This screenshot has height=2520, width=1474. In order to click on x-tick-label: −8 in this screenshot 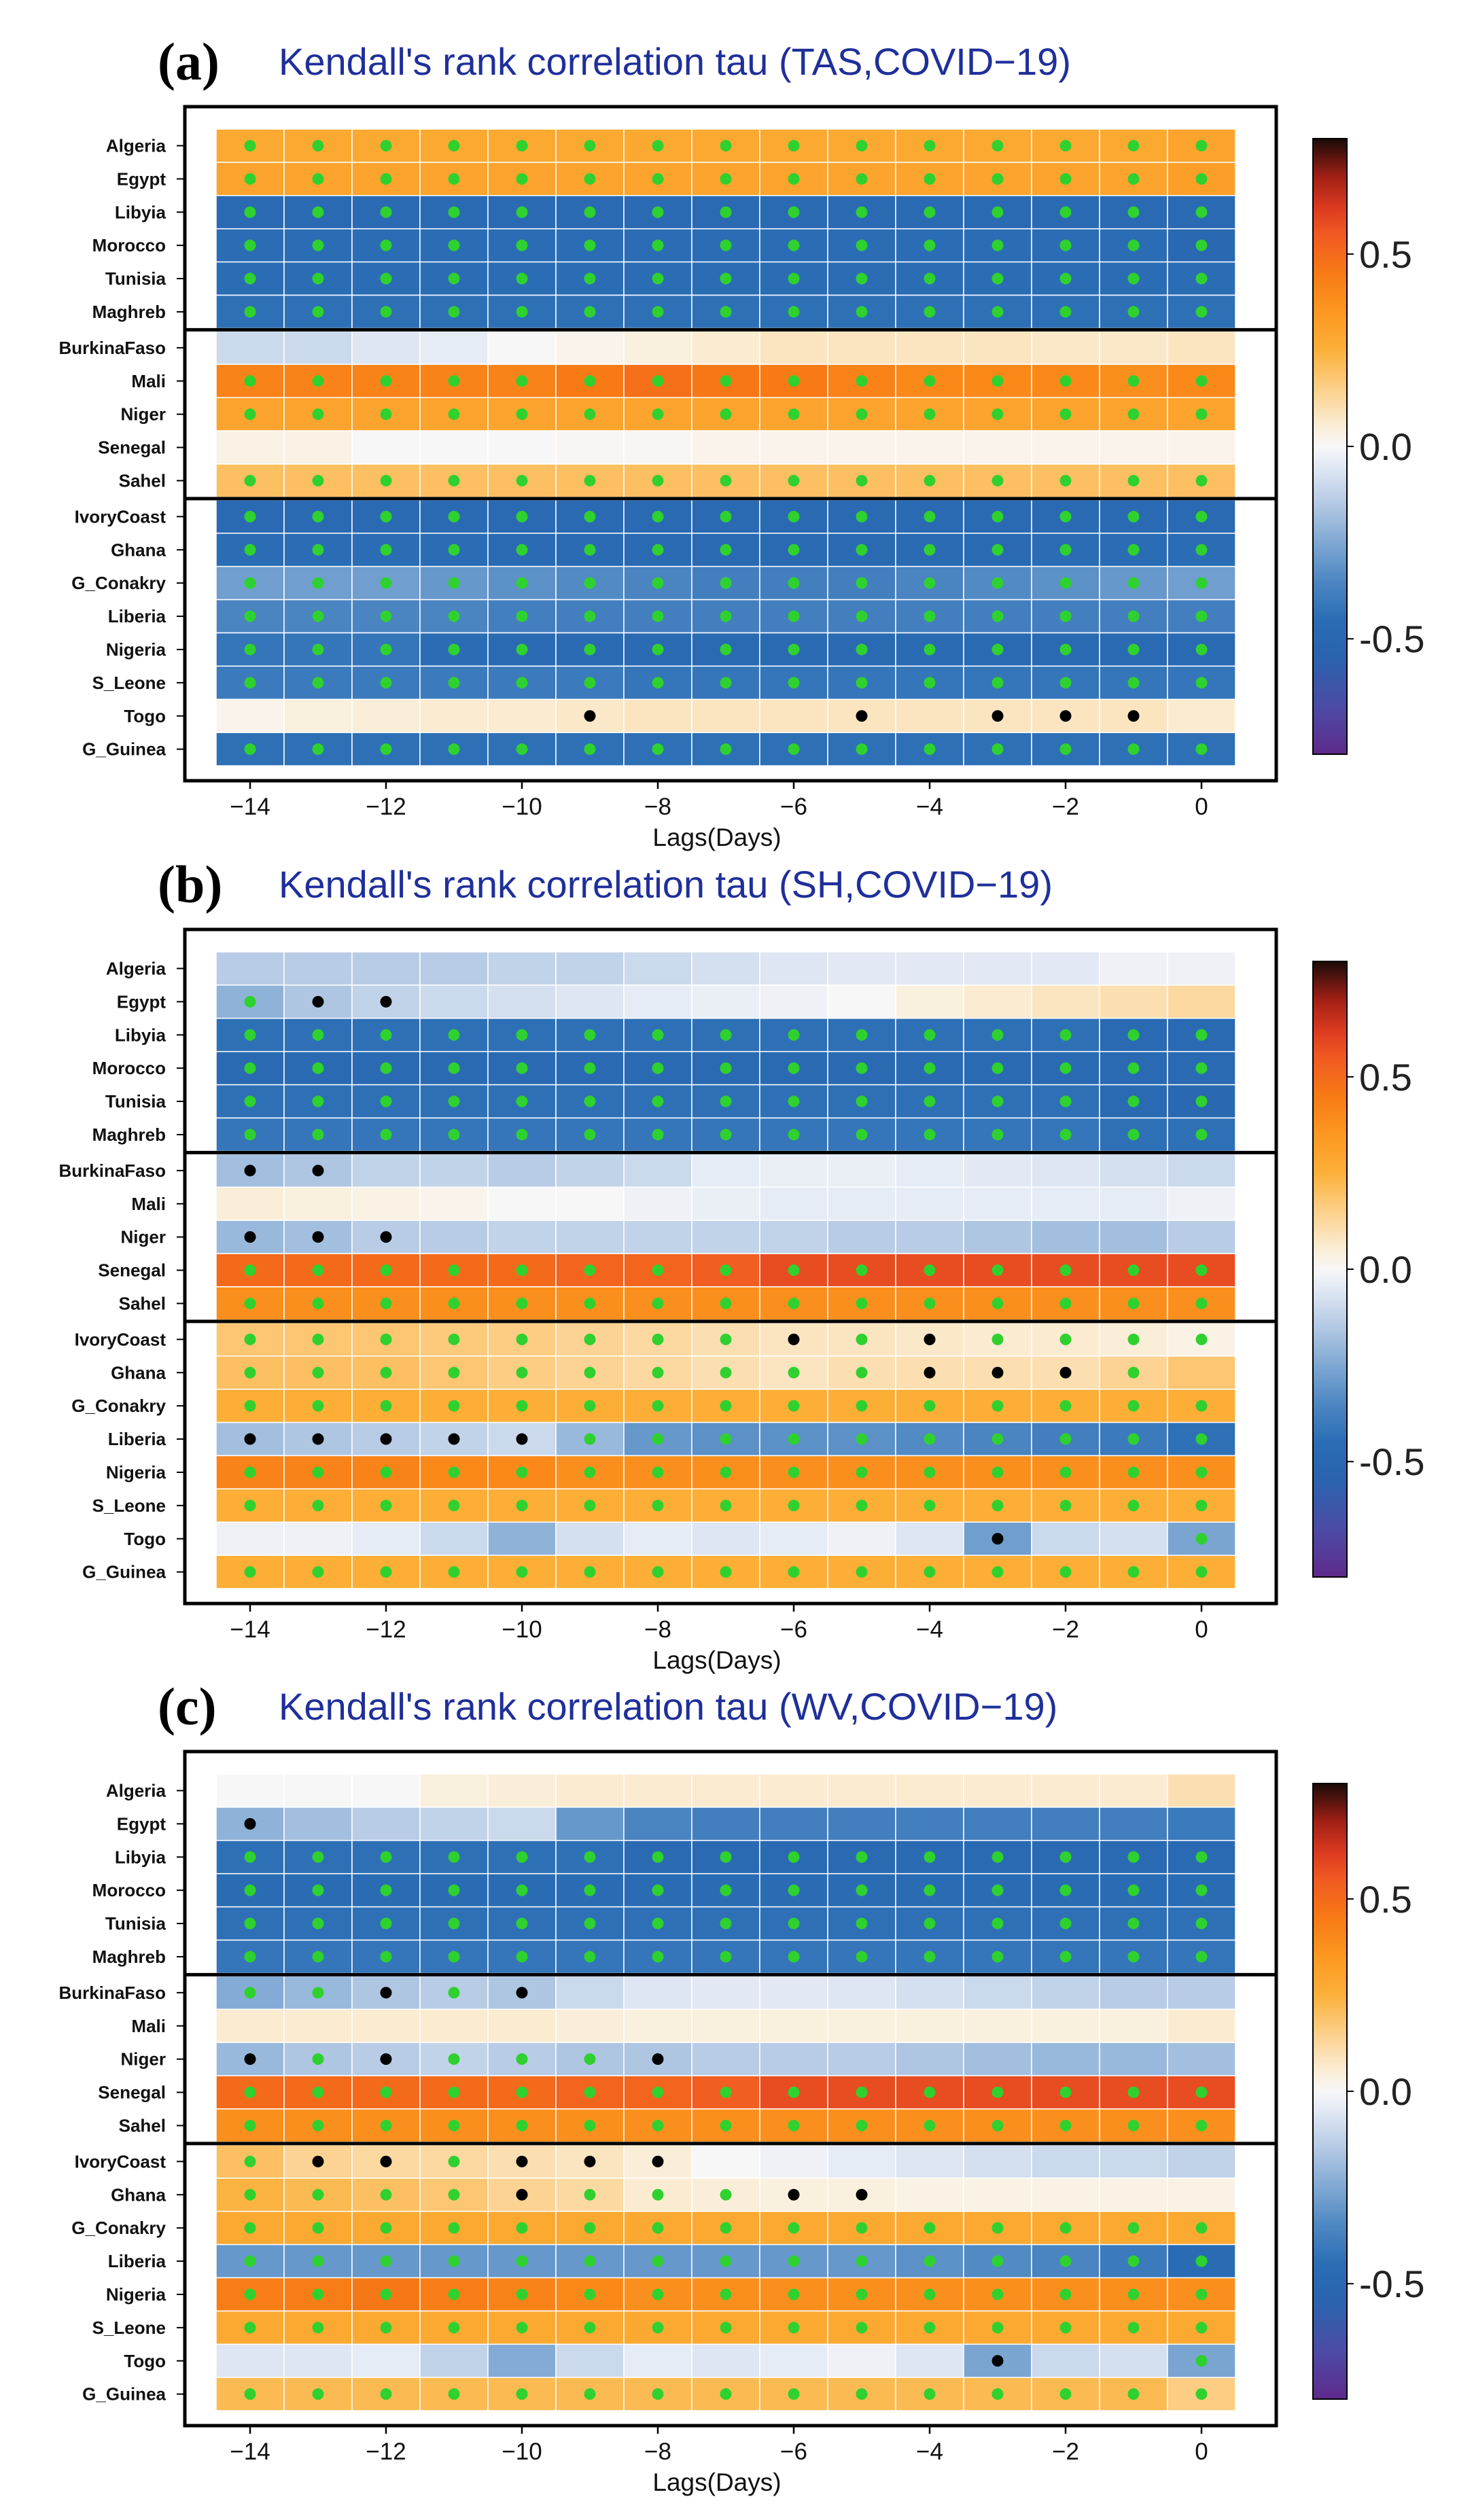, I will do `click(657, 2451)`.